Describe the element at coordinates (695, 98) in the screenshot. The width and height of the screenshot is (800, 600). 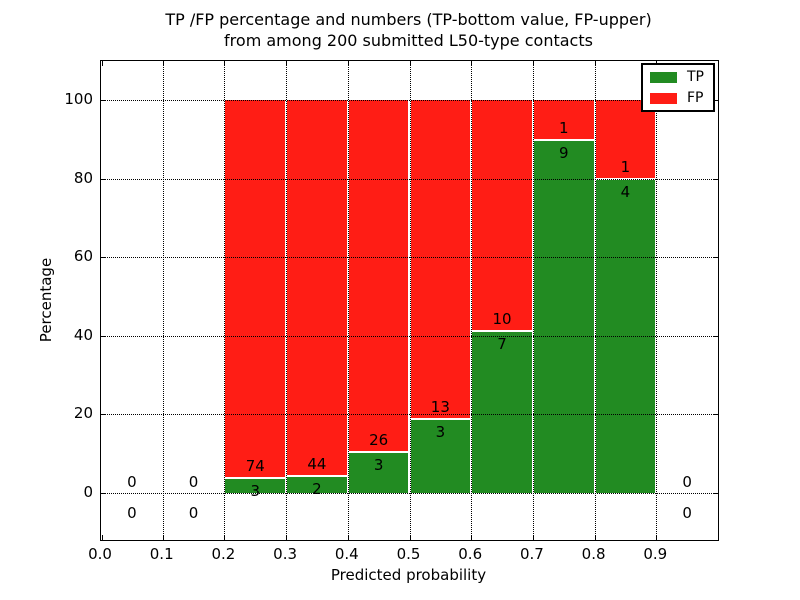
I see `legend-label: FP` at that location.